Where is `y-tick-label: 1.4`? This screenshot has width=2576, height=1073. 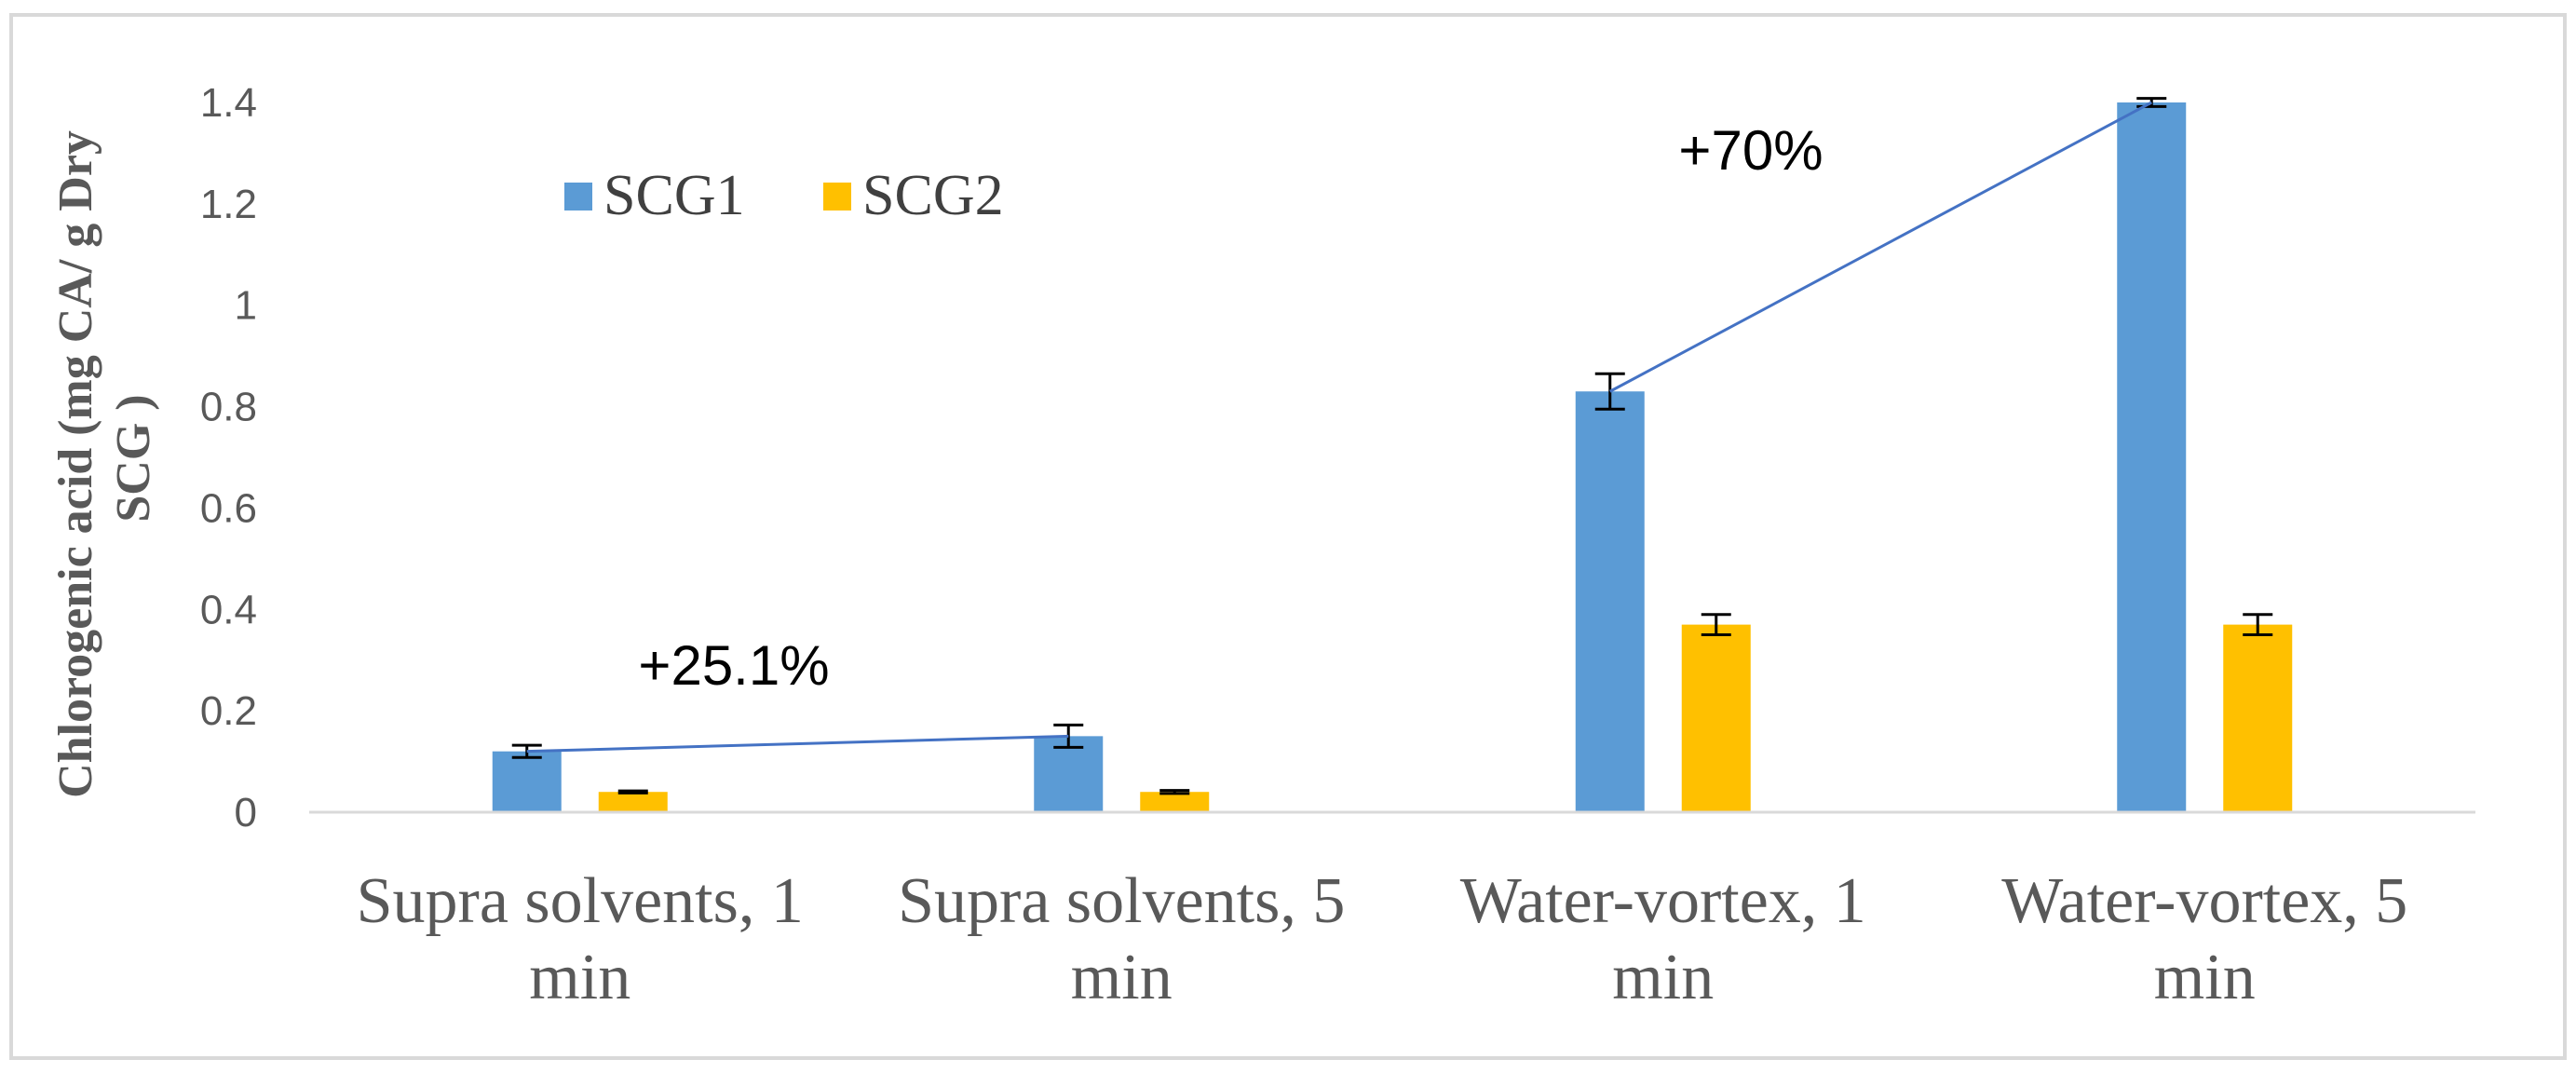 y-tick-label: 1.4 is located at coordinates (228, 103).